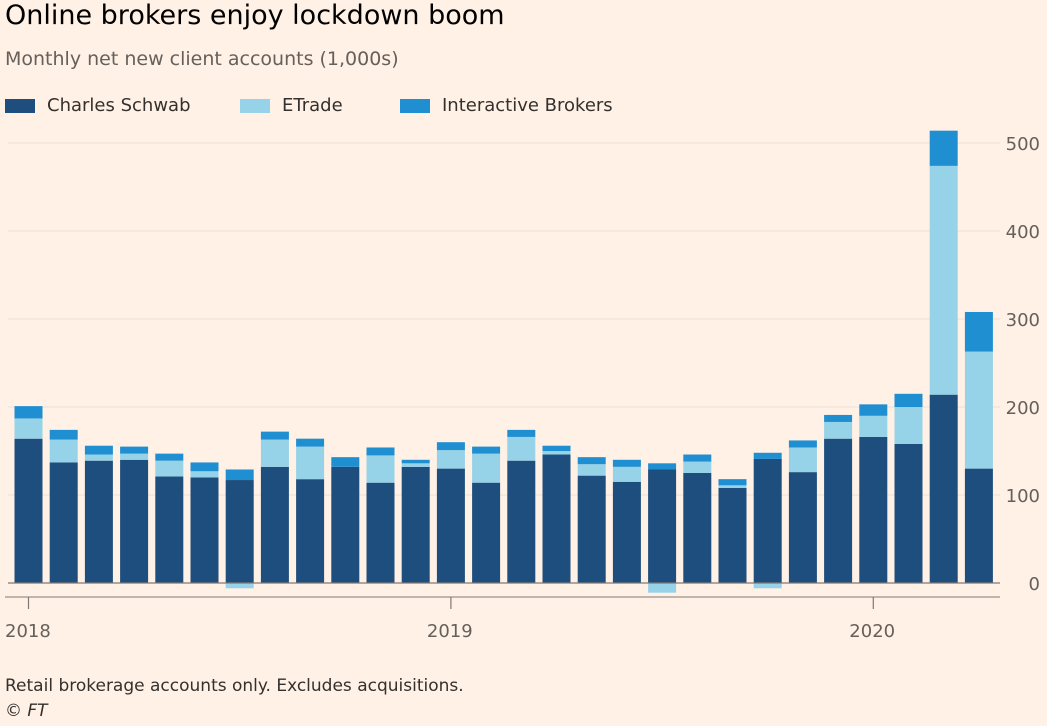 The height and width of the screenshot is (726, 1047). Describe the element at coordinates (20, 105) in the screenshot. I see `legend-swatch-charles-schwab` at that location.